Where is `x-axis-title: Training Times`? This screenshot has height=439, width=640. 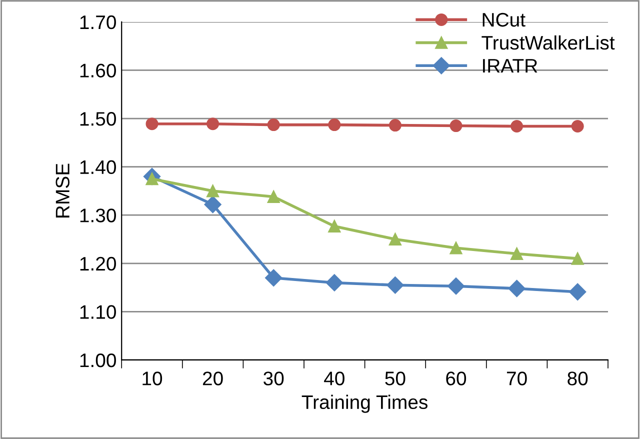 x-axis-title: Training Times is located at coordinates (365, 403).